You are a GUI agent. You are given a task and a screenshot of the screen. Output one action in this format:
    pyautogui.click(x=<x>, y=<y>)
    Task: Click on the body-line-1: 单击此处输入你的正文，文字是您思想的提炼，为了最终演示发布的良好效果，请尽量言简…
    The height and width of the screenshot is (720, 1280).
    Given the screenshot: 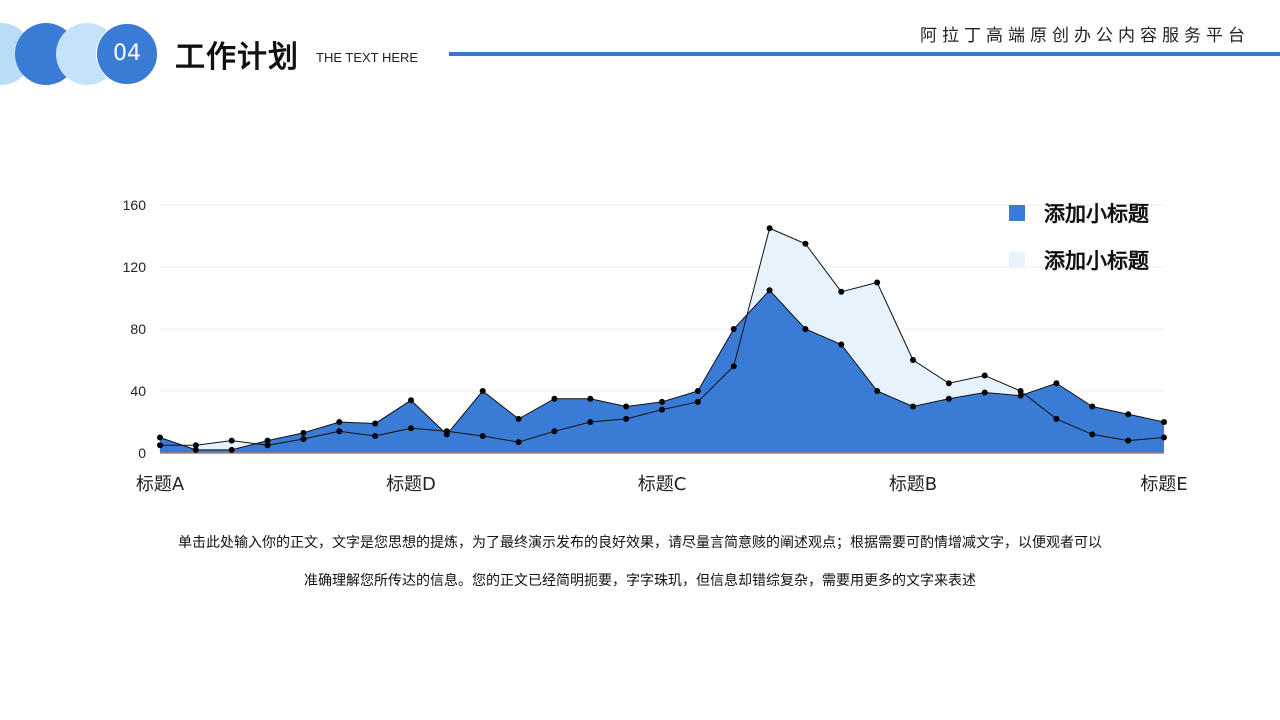 What is the action you would take?
    pyautogui.click(x=640, y=543)
    